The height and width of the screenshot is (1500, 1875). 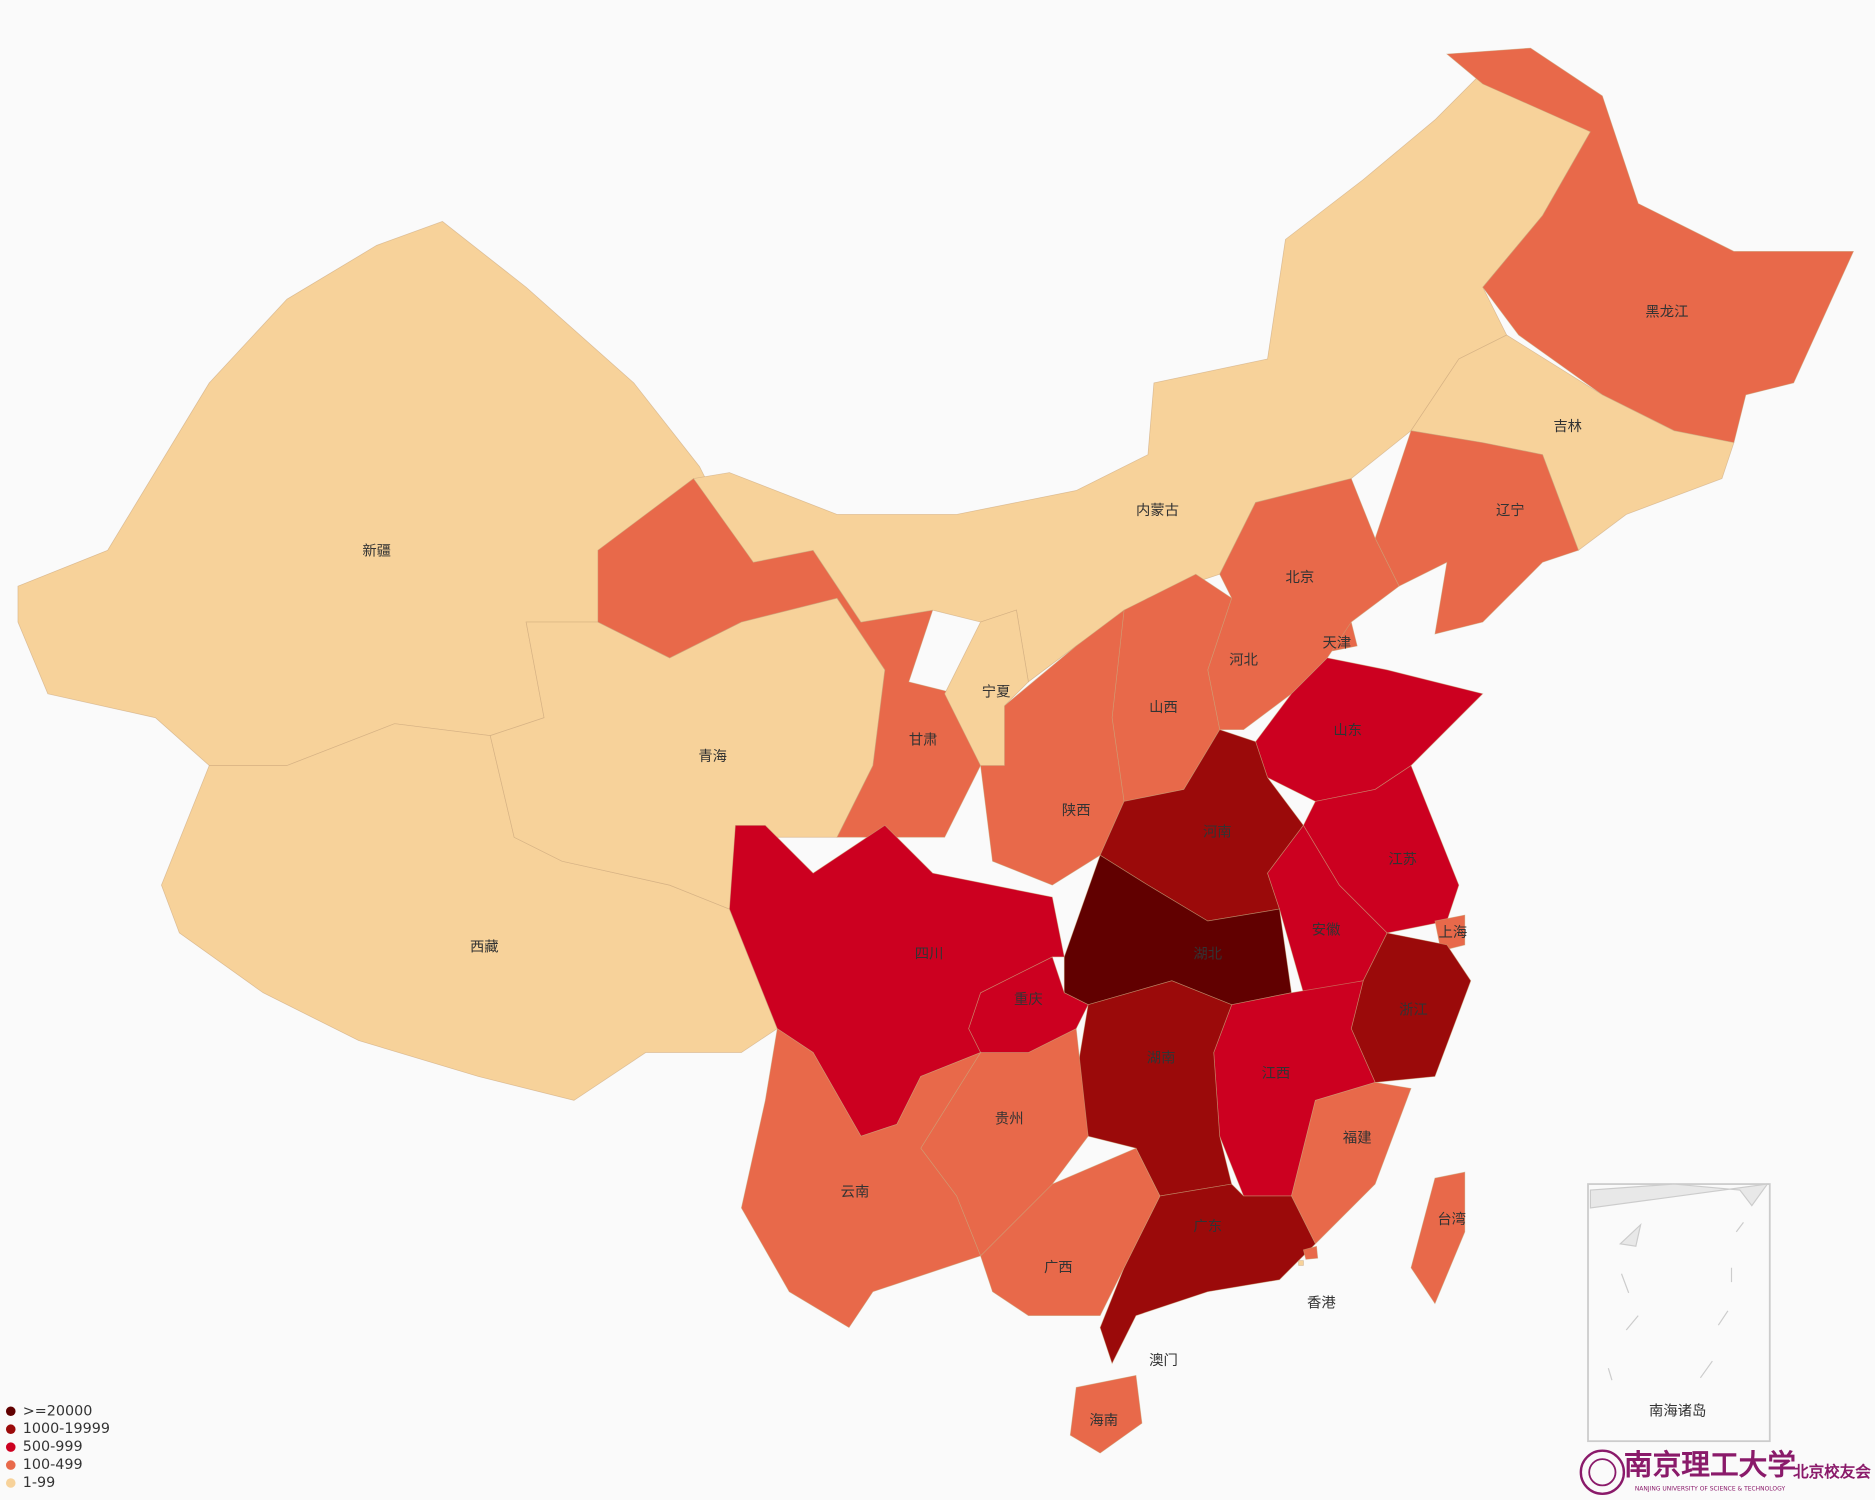 I want to click on province-label: 黑龙江, so click(x=1666, y=311).